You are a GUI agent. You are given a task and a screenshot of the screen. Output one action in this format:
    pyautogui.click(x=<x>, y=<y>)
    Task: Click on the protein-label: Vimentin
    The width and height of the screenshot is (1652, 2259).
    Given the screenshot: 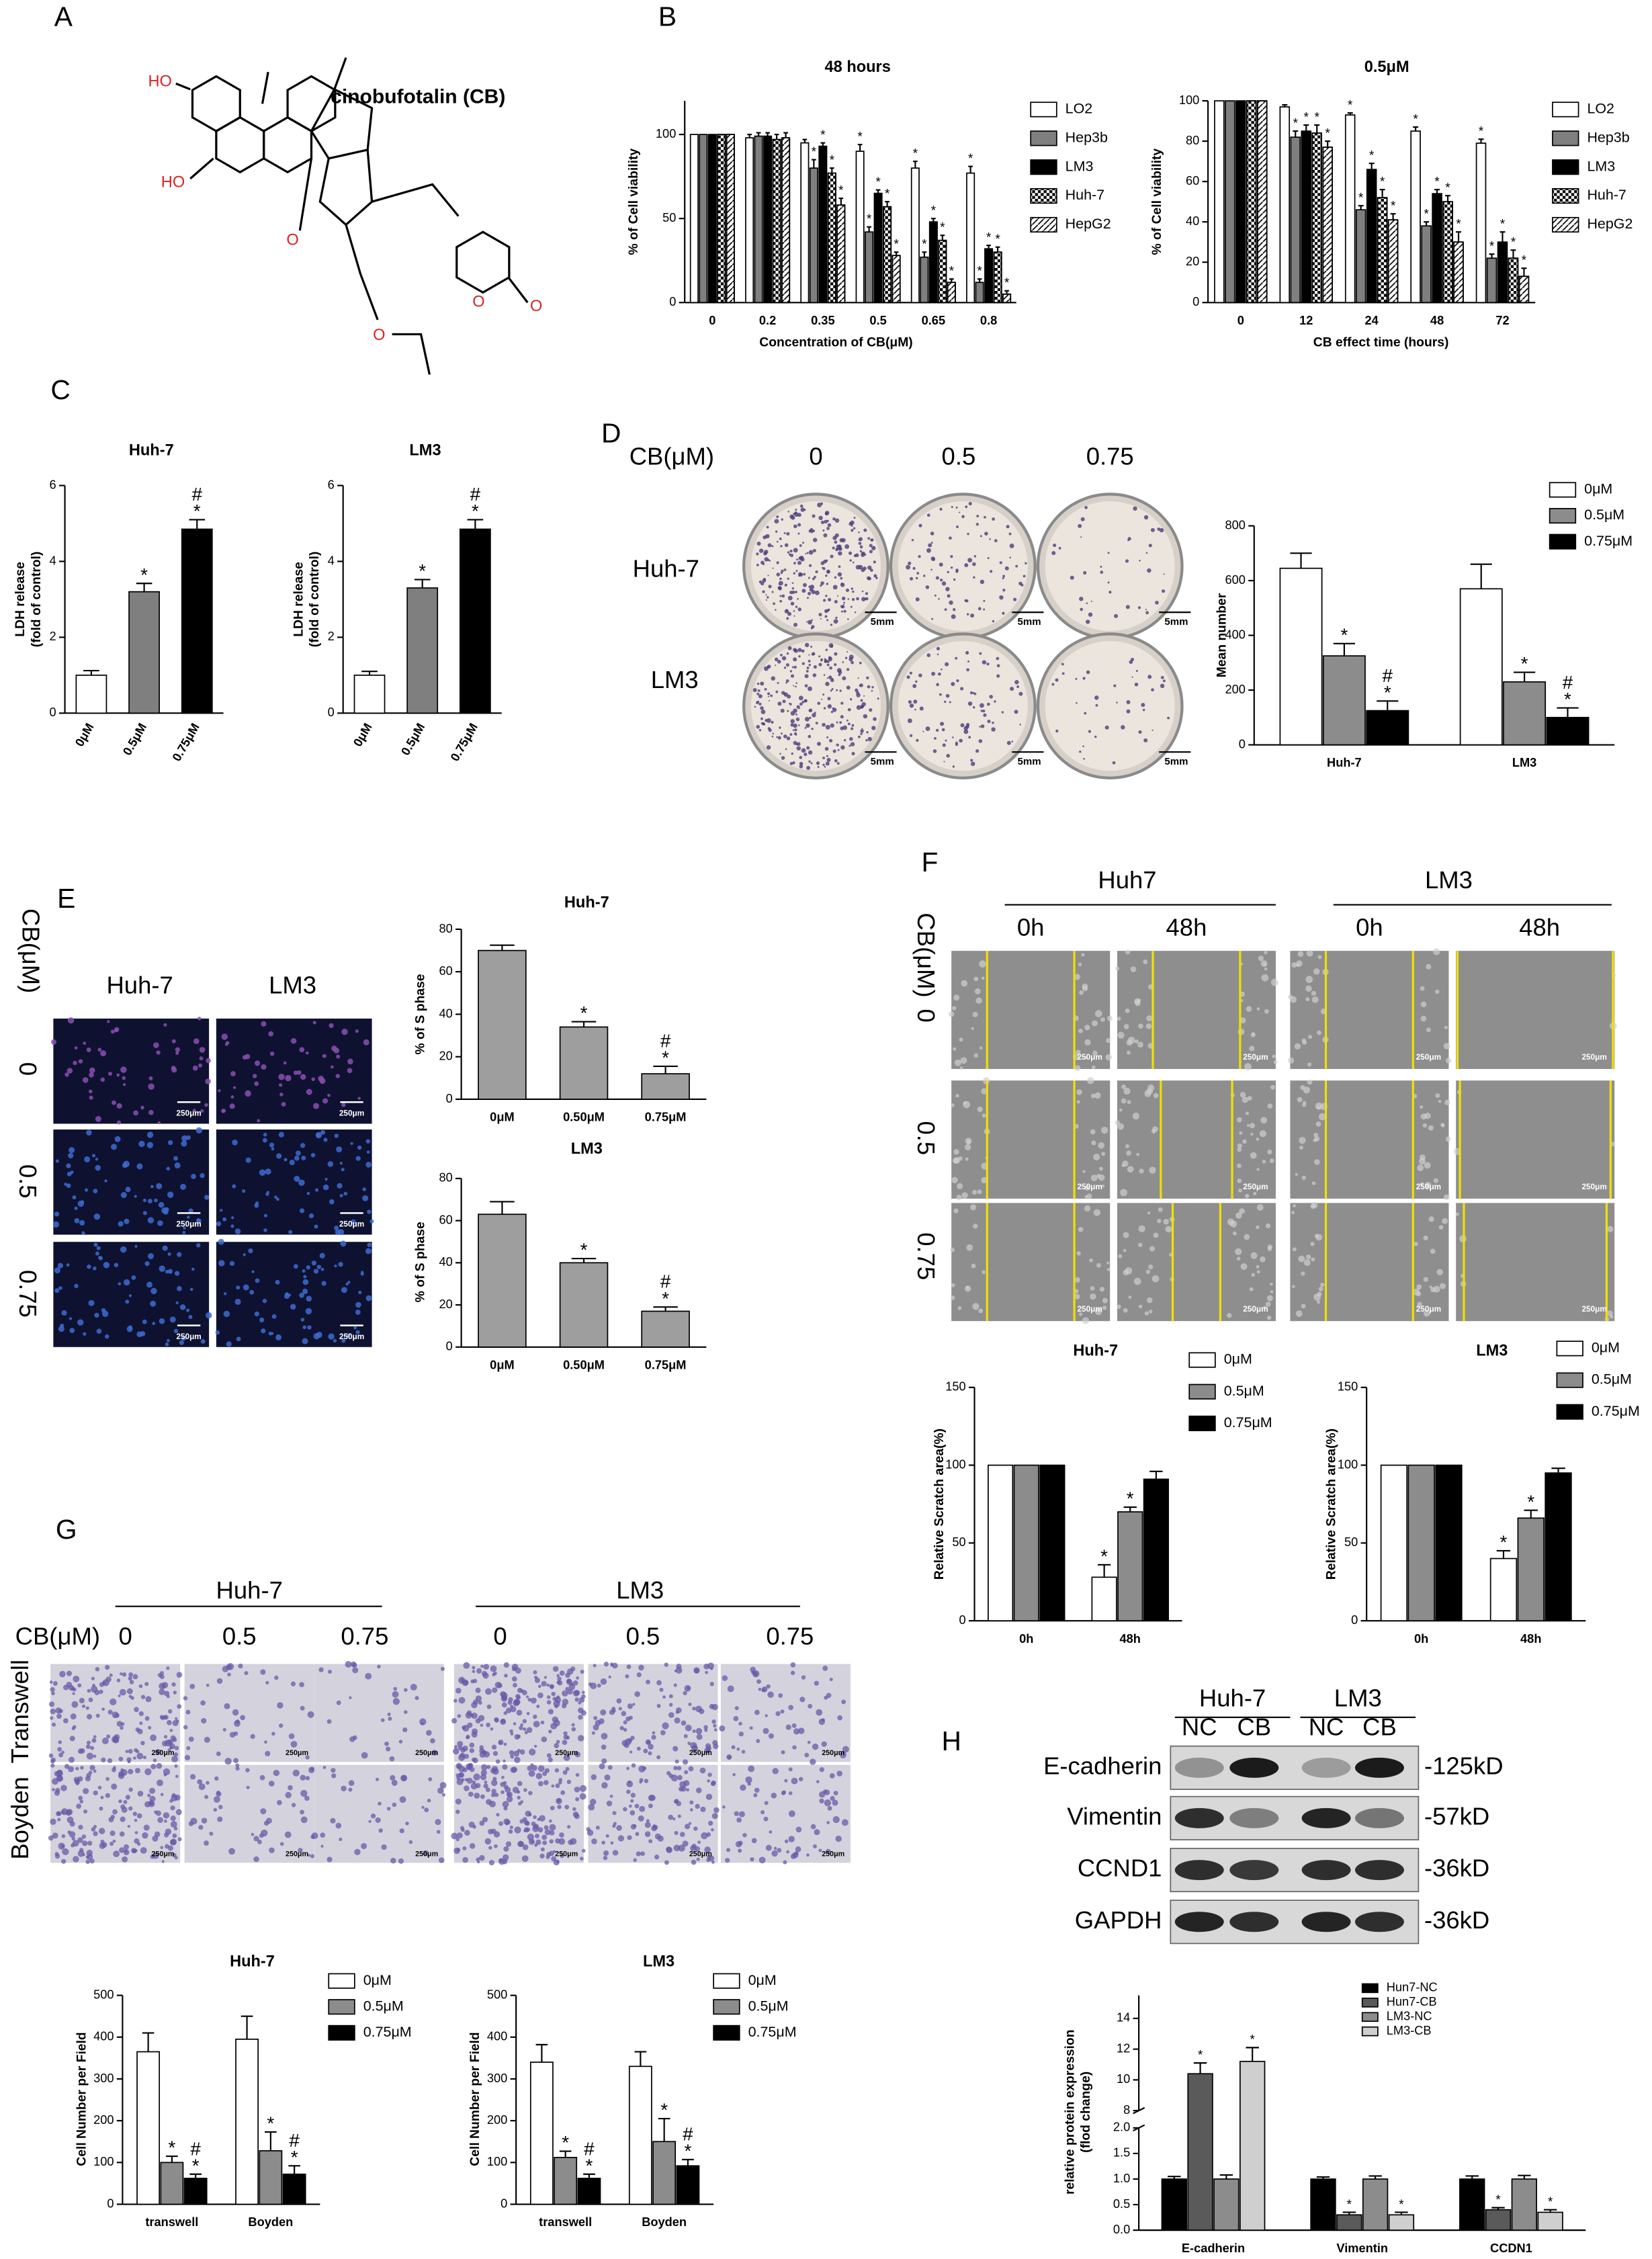 What is the action you would take?
    pyautogui.click(x=1114, y=1816)
    